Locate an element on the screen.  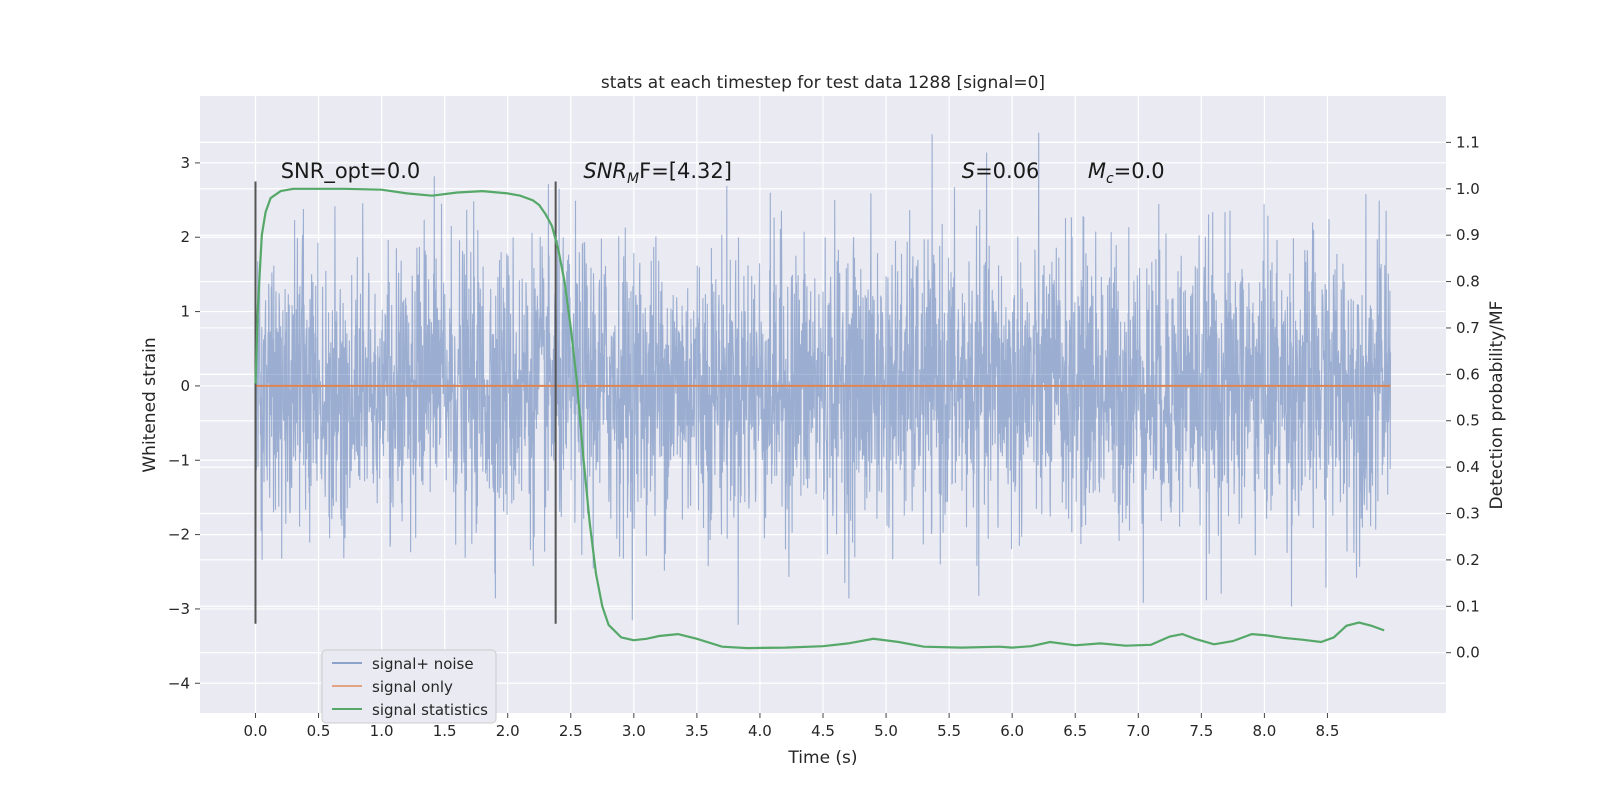
y-tick-label-left: −2 is located at coordinates (179, 535).